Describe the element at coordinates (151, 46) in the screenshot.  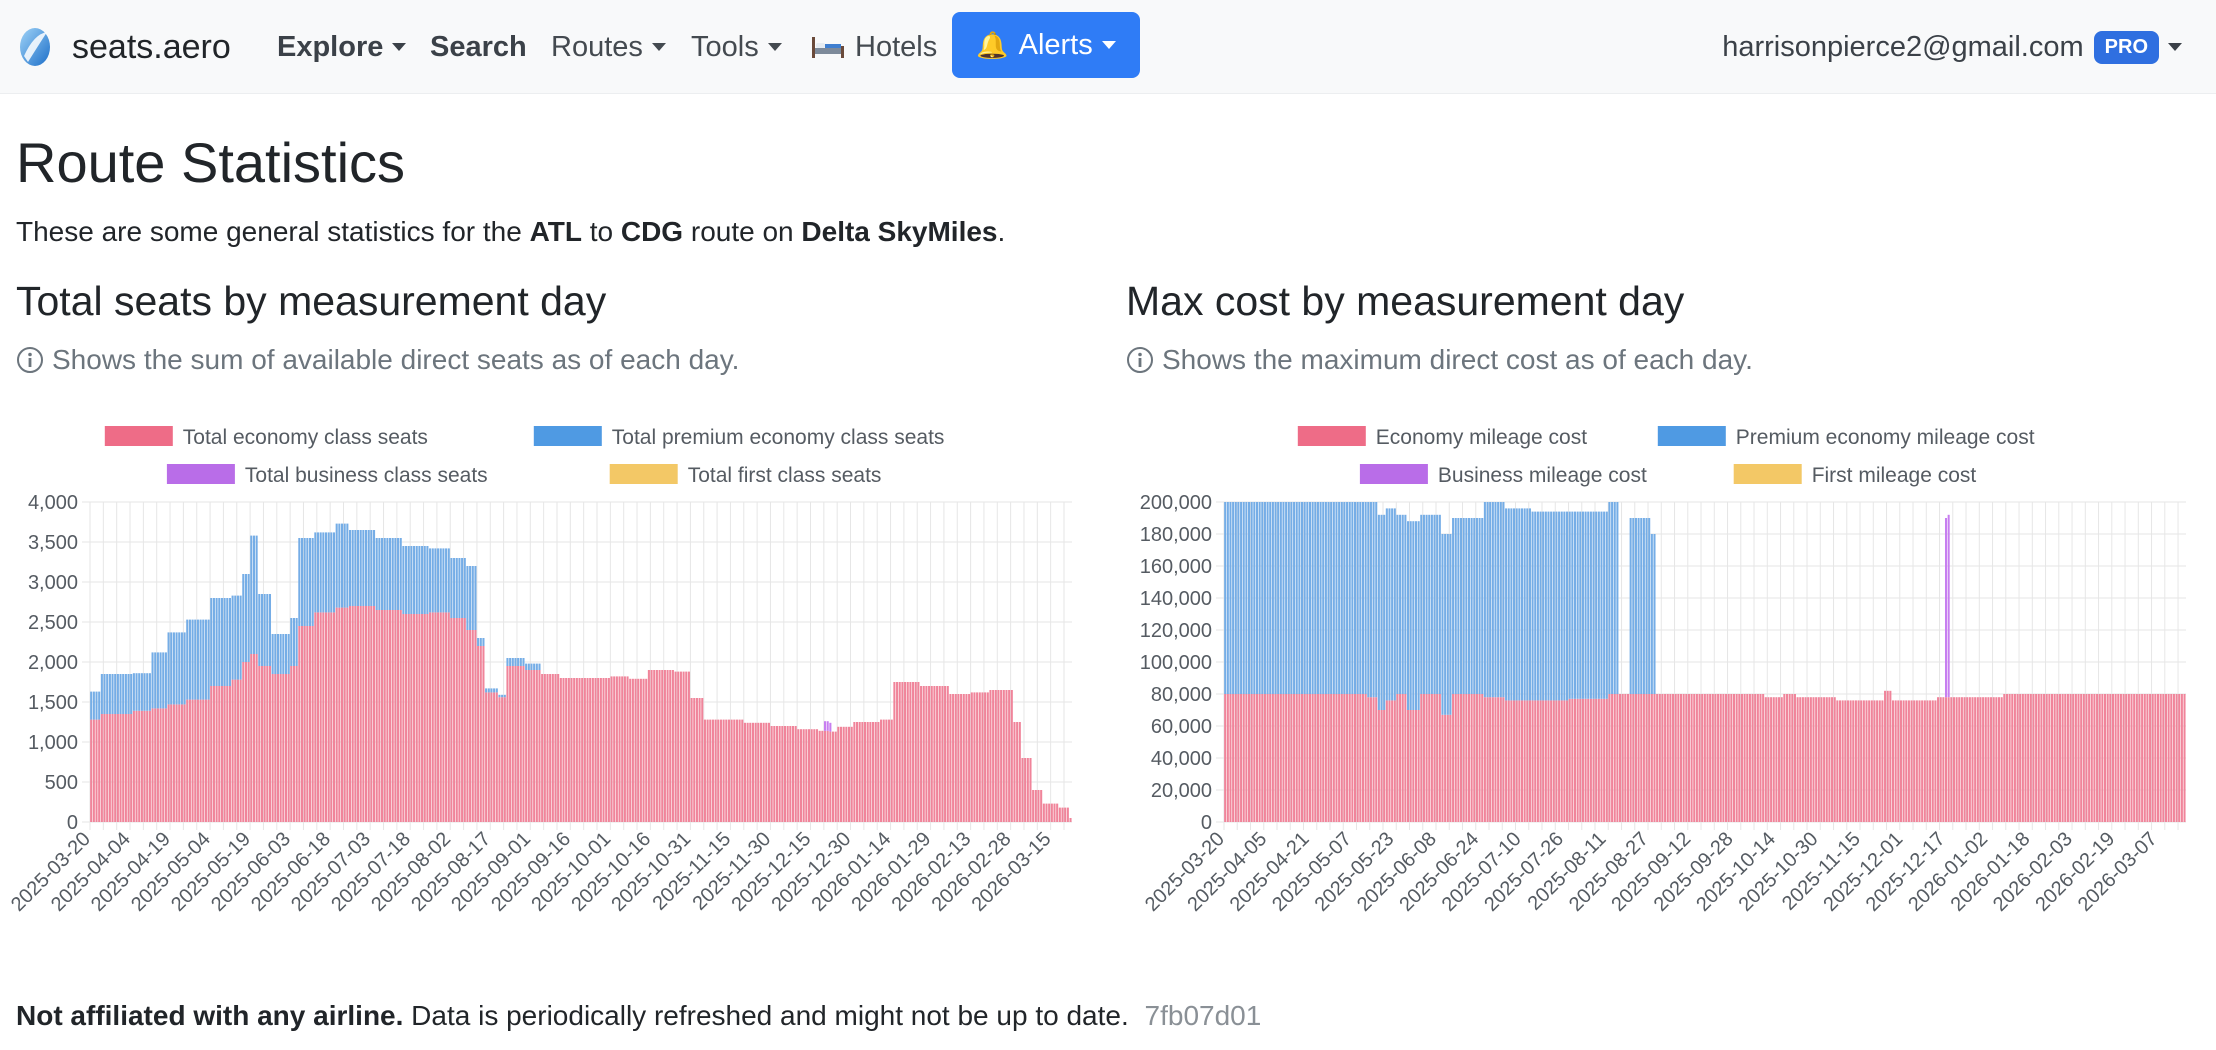
I see `brand-name: seats.aero` at that location.